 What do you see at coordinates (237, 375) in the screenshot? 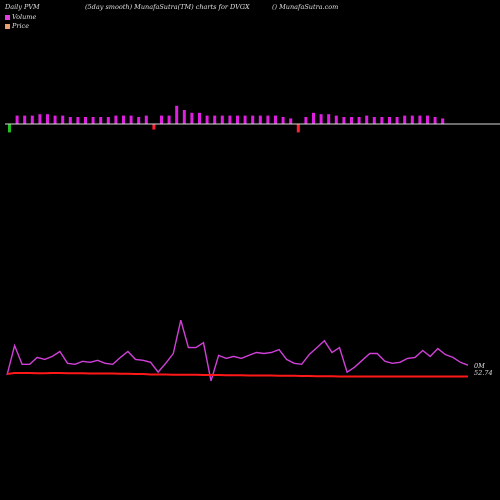
I see `price-line` at bounding box center [237, 375].